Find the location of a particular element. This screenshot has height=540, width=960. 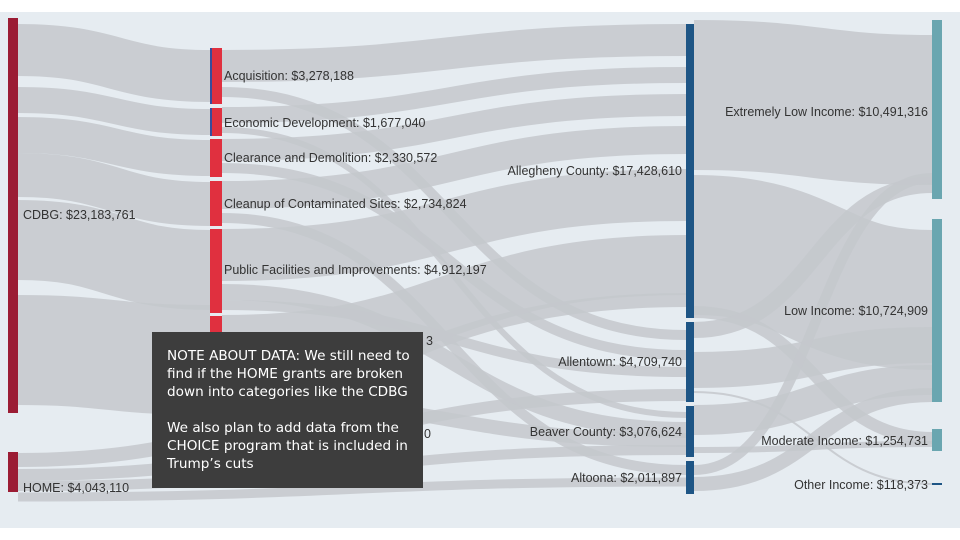

link-cdbg-cleanup is located at coordinates (114, 189).